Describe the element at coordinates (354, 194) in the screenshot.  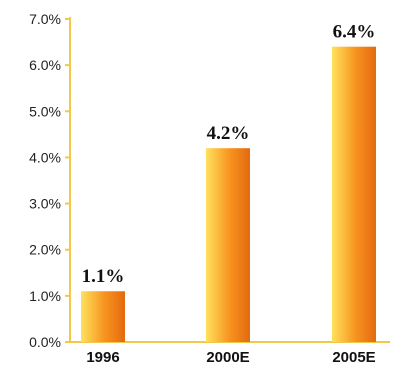
I see `bar-2005e` at that location.